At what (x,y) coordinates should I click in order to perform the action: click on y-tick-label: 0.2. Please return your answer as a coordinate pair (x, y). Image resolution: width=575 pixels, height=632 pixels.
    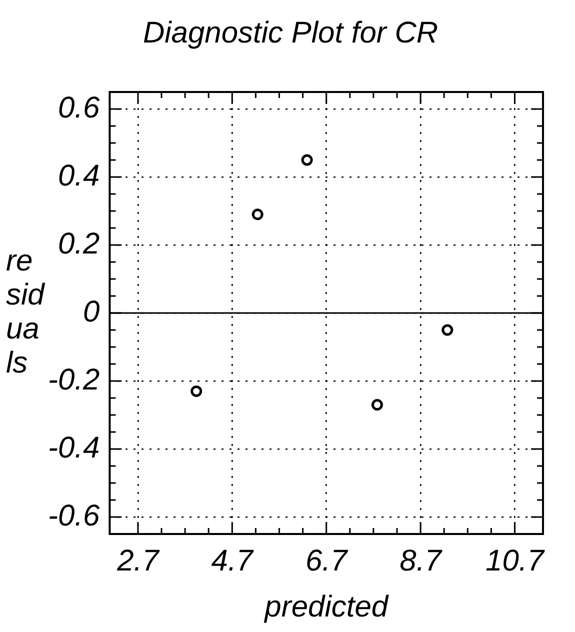
    Looking at the image, I should click on (79, 243).